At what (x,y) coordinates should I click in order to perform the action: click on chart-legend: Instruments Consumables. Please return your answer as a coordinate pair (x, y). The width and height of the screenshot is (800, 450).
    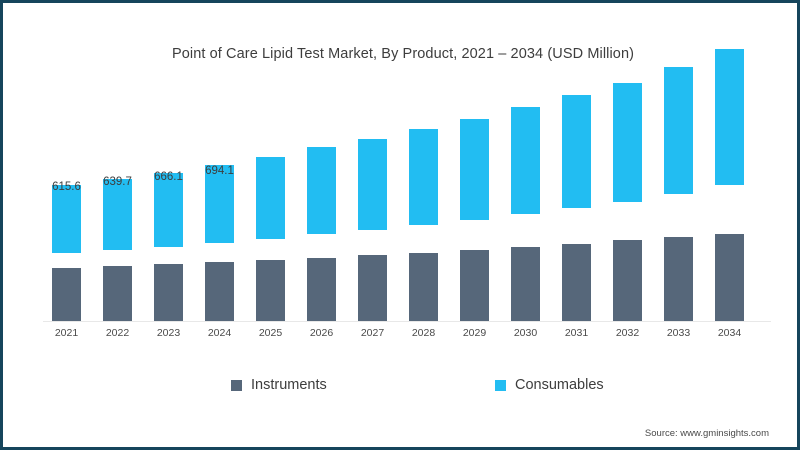
    Looking at the image, I should click on (400, 388).